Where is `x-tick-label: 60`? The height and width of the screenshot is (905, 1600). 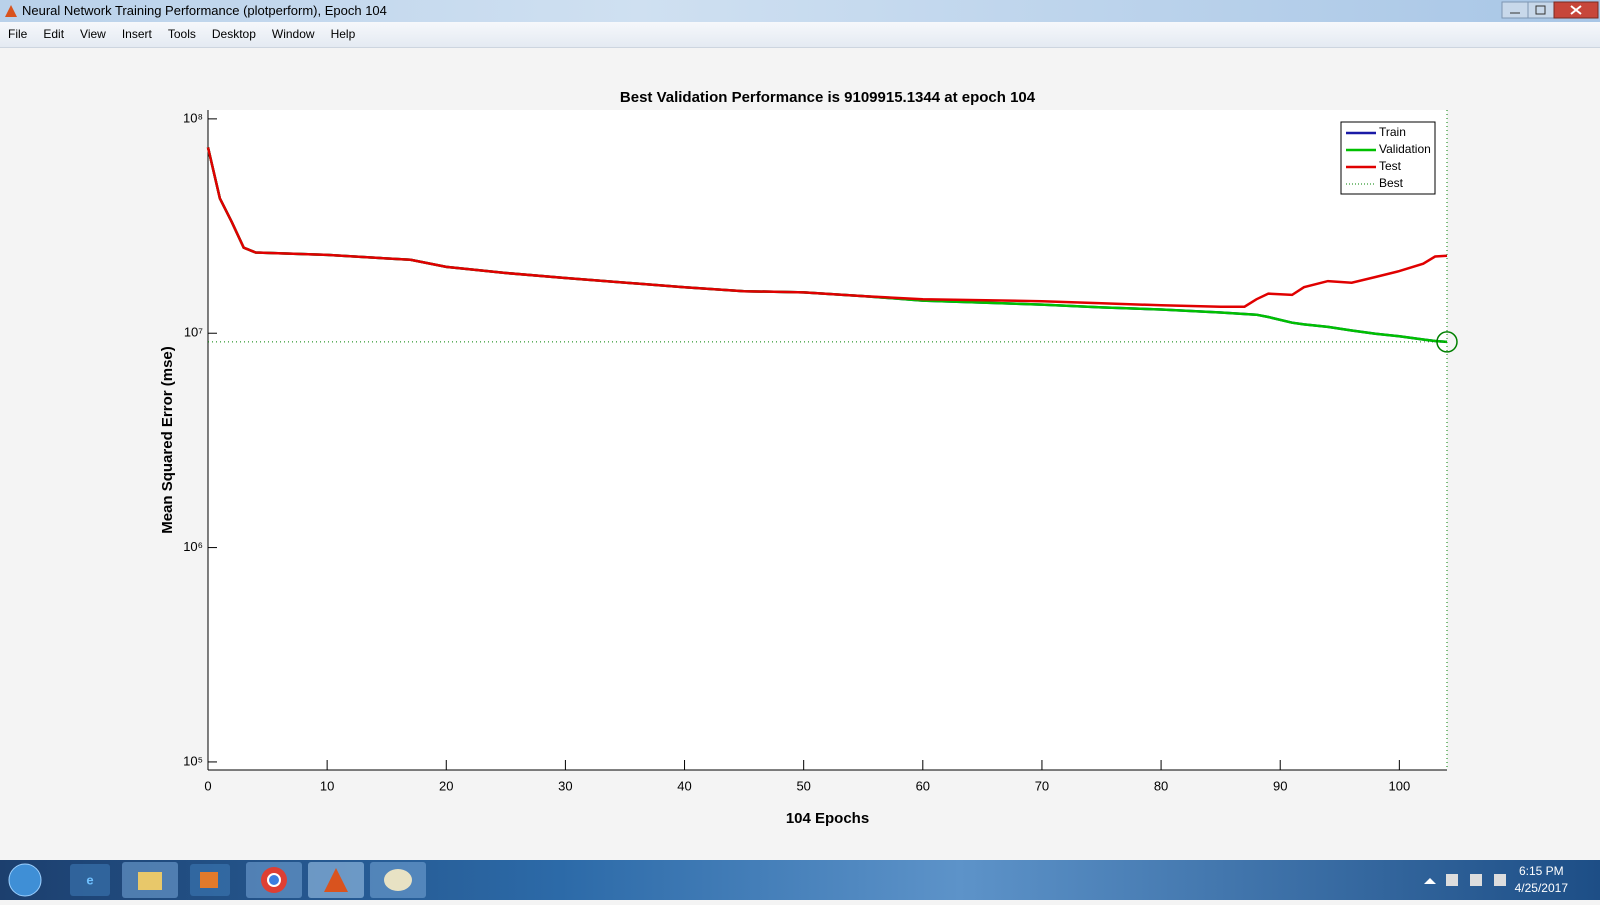
x-tick-label: 60 is located at coordinates (923, 785).